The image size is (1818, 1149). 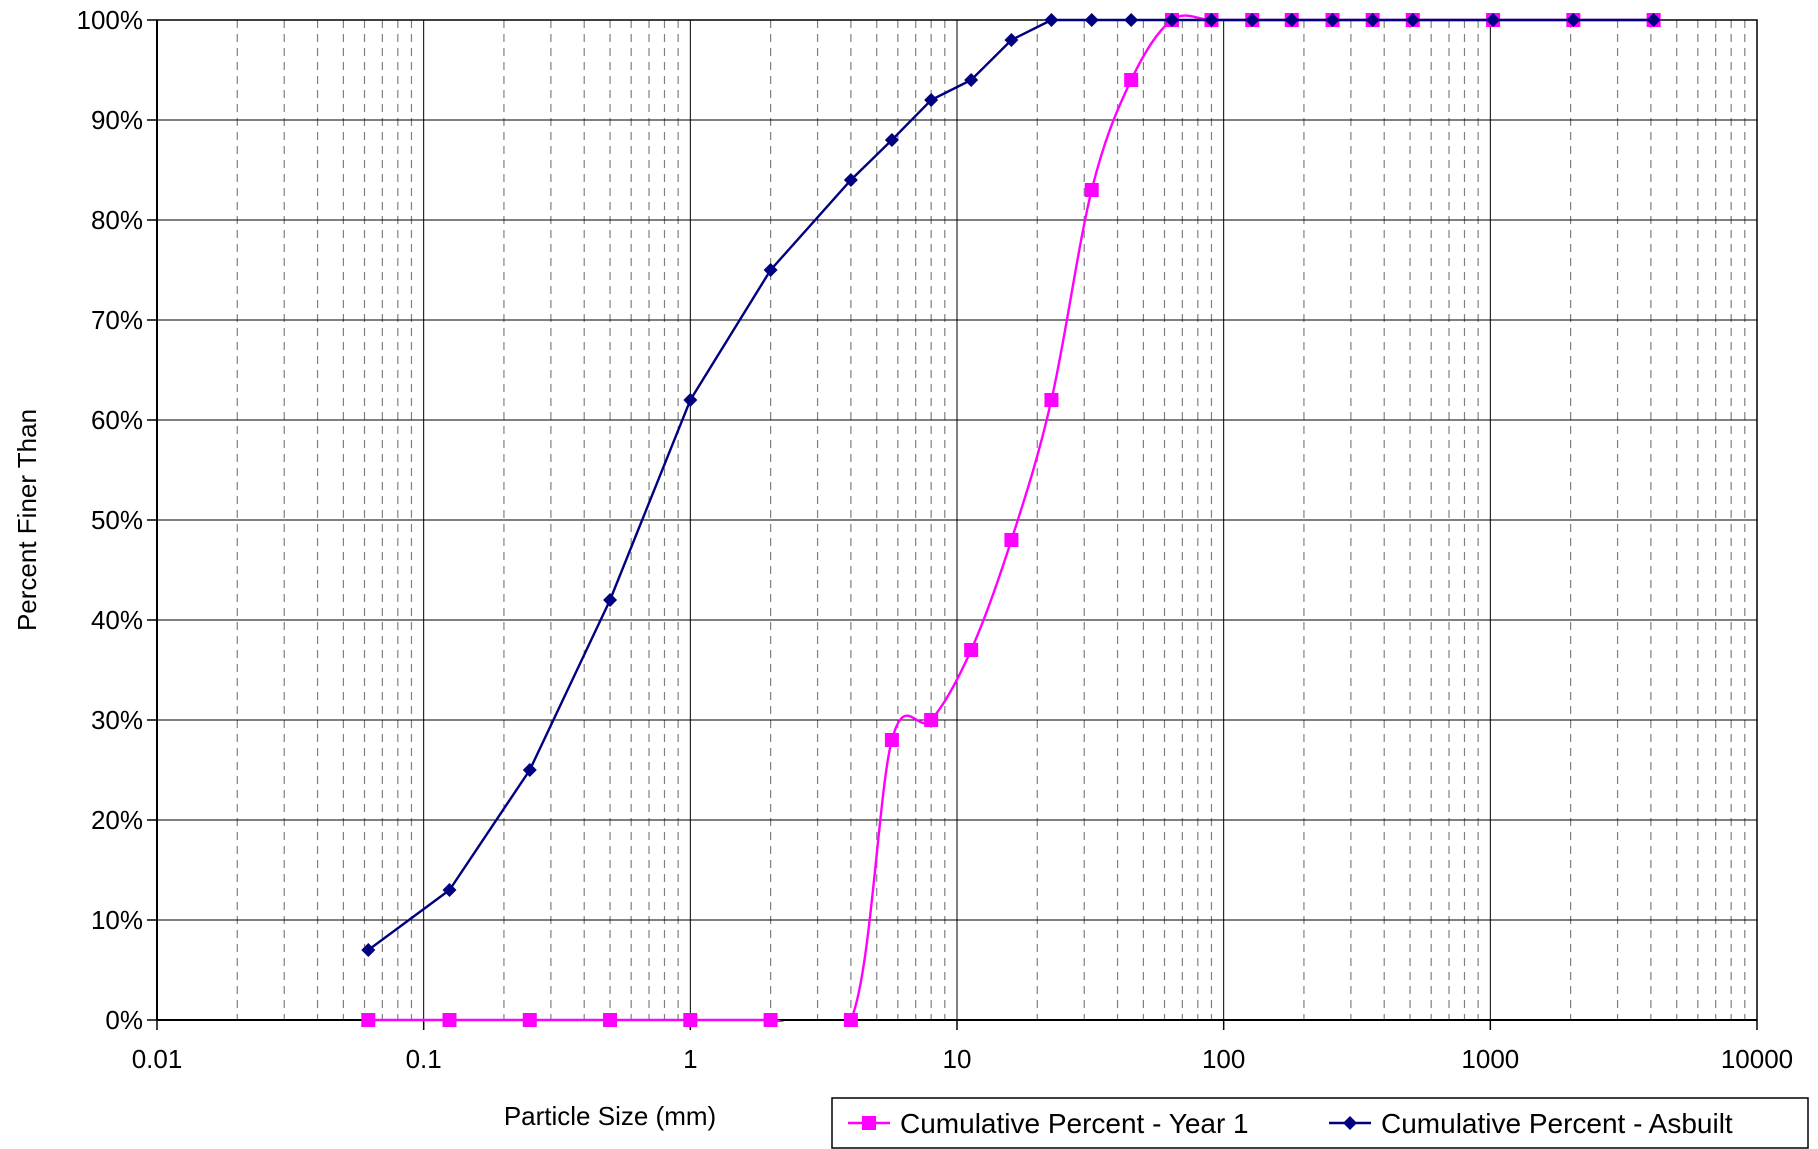 What do you see at coordinates (117, 220) in the screenshot?
I see `y-tick-label: 80%` at bounding box center [117, 220].